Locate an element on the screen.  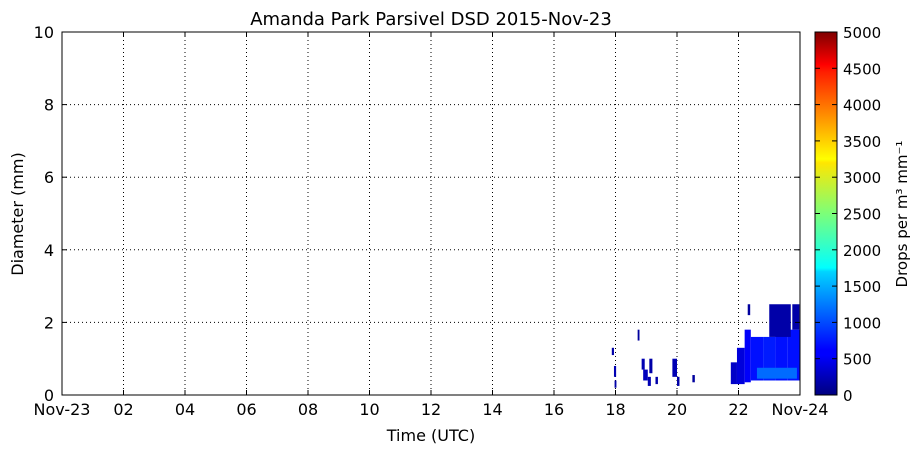
x-tick-label: 20 is located at coordinates (677, 409).